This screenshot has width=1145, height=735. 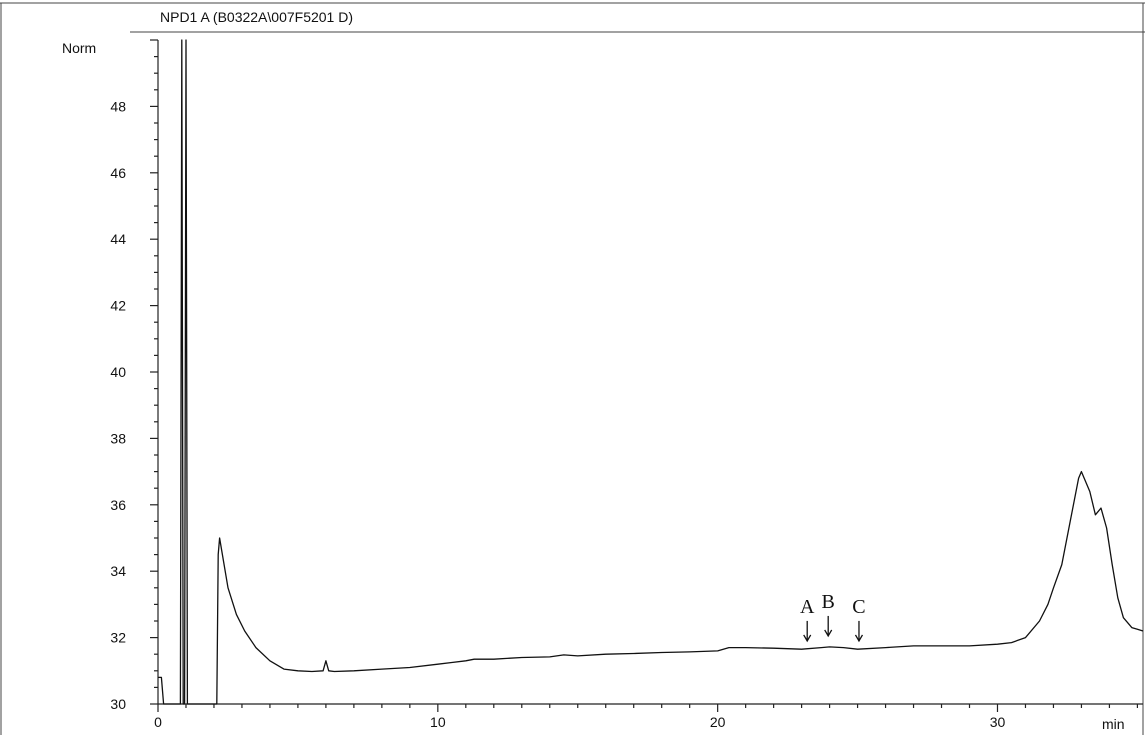 I want to click on x-axis-label: min, so click(x=1113, y=724).